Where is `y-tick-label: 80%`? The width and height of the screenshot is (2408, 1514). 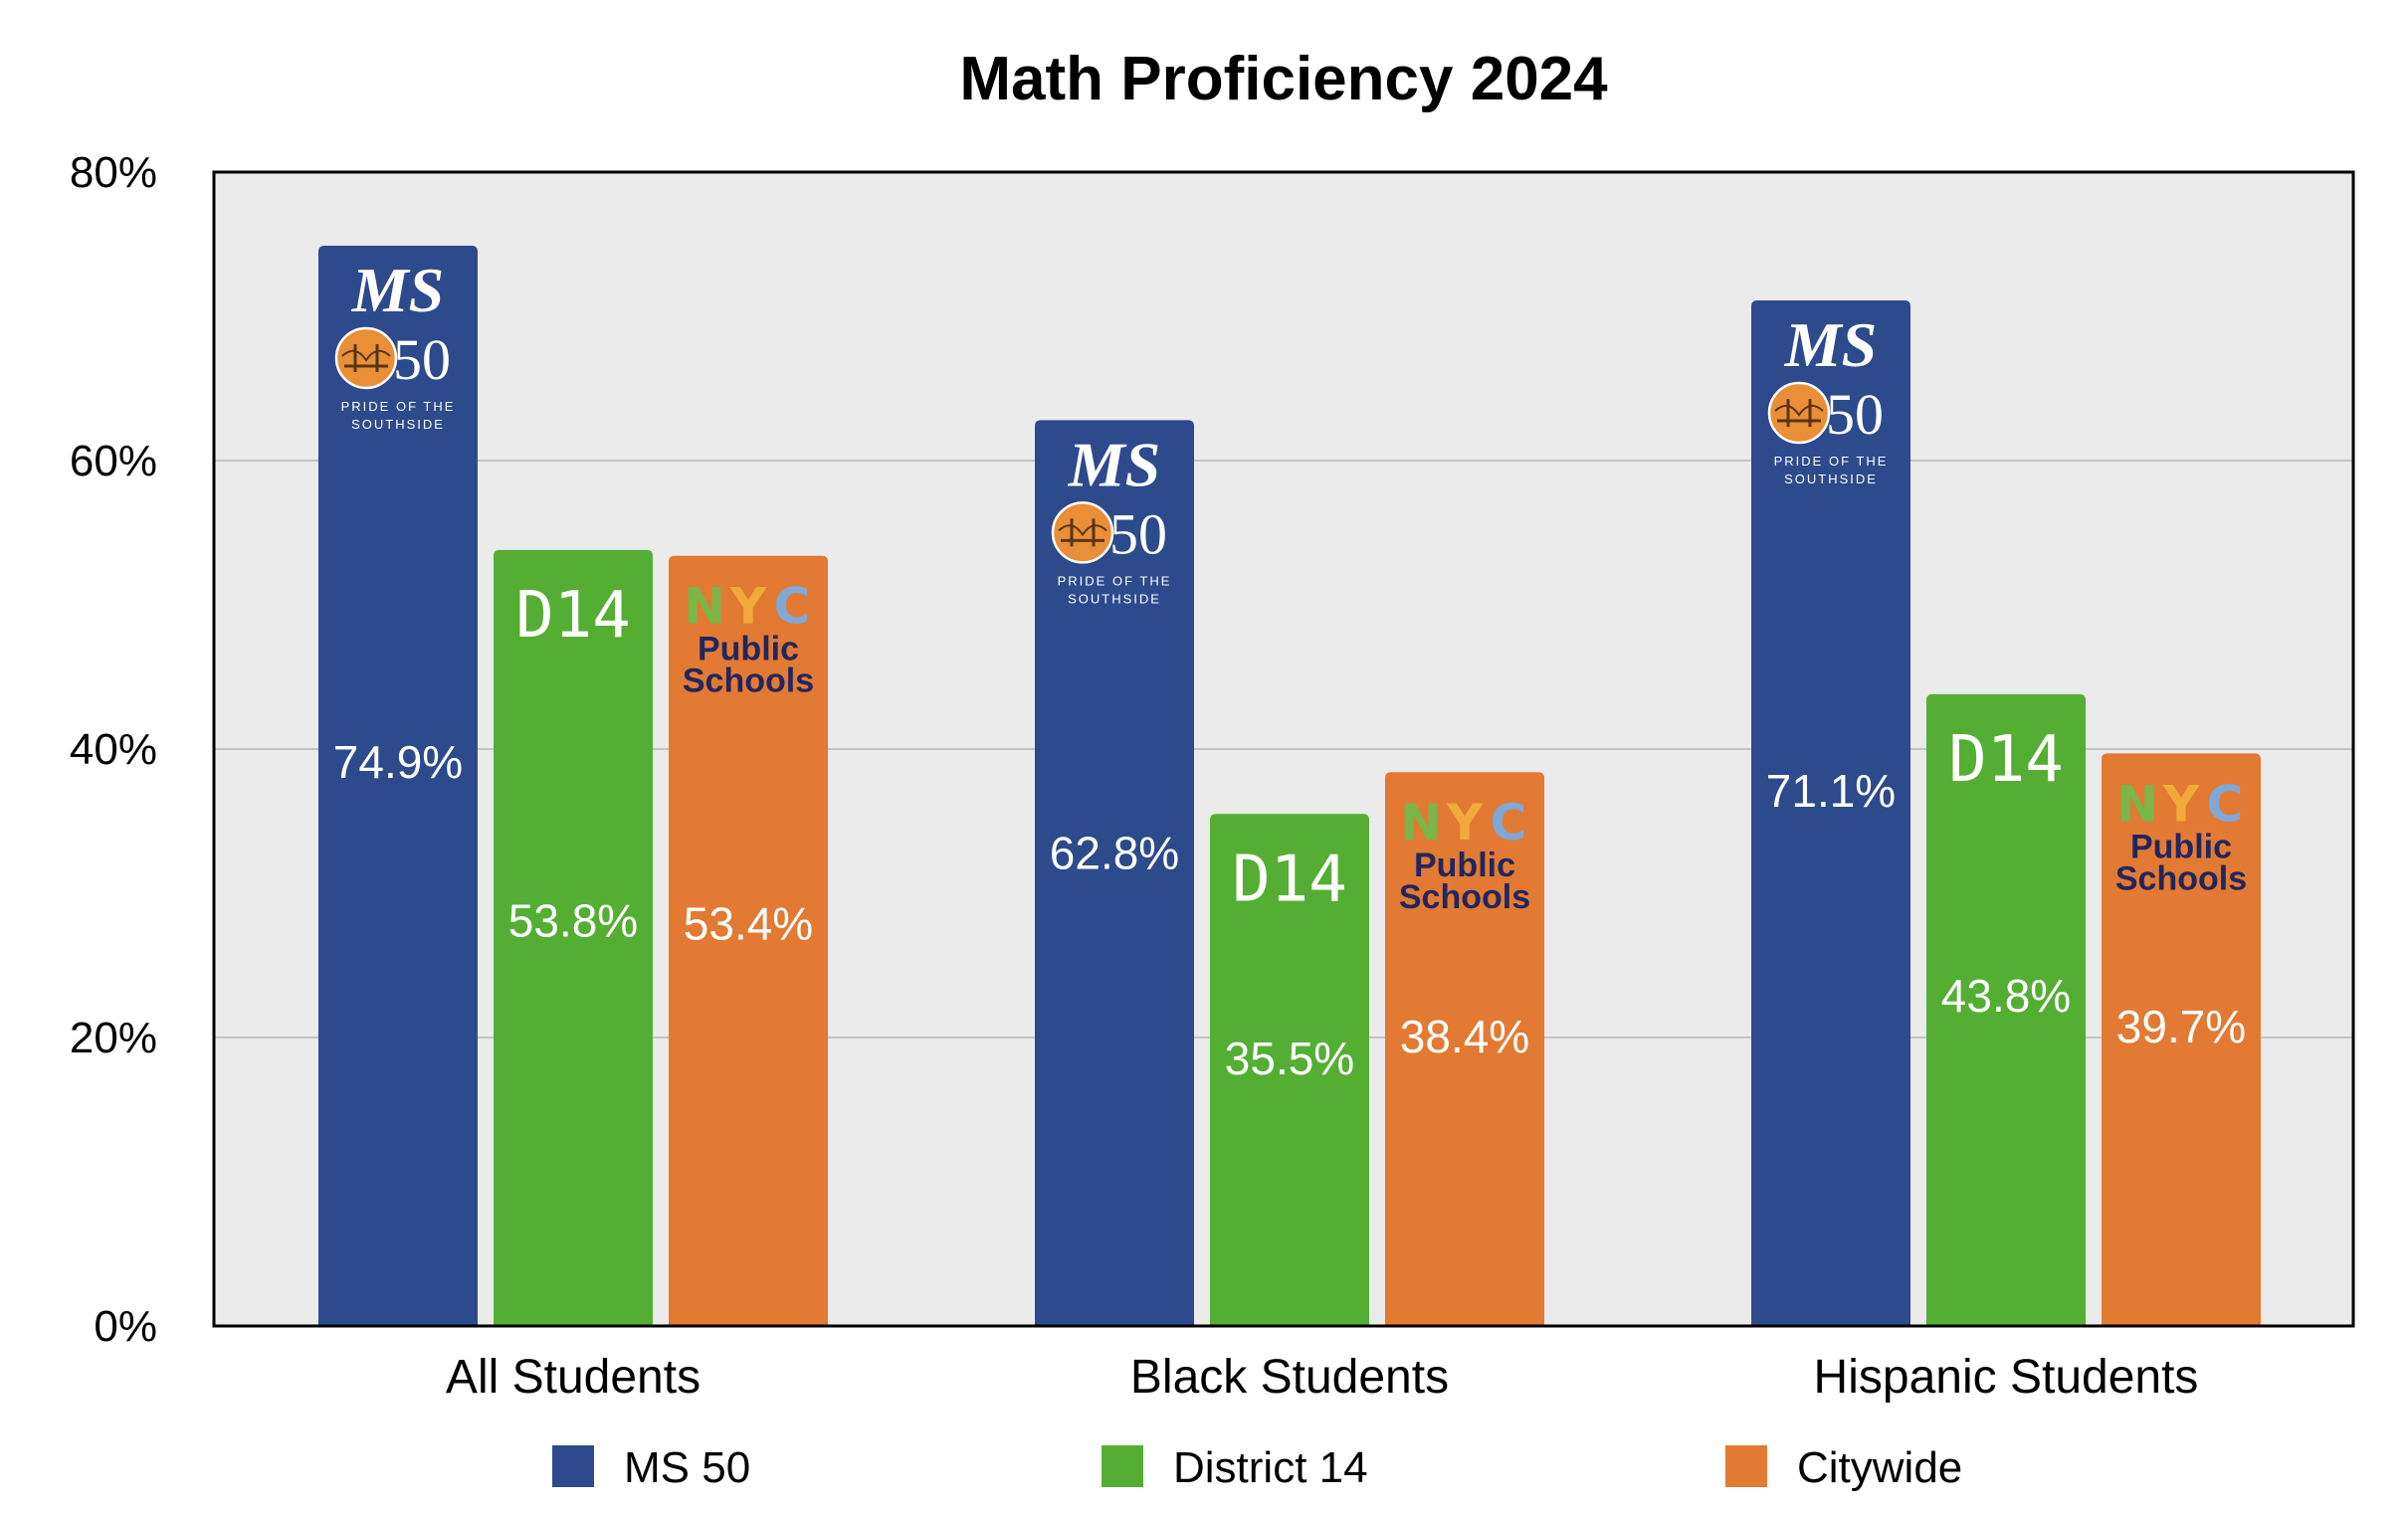 y-tick-label: 80% is located at coordinates (113, 172).